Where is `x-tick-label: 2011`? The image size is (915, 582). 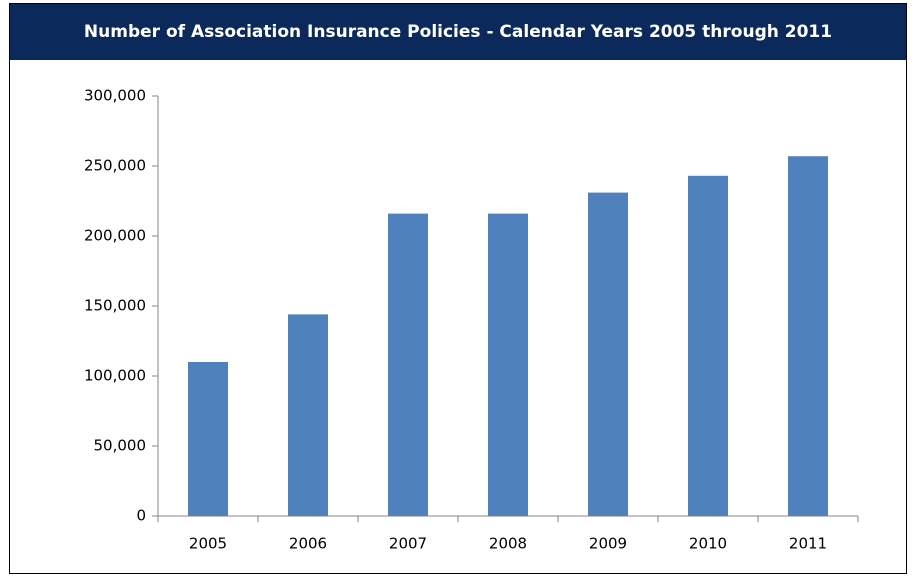 x-tick-label: 2011 is located at coordinates (808, 544).